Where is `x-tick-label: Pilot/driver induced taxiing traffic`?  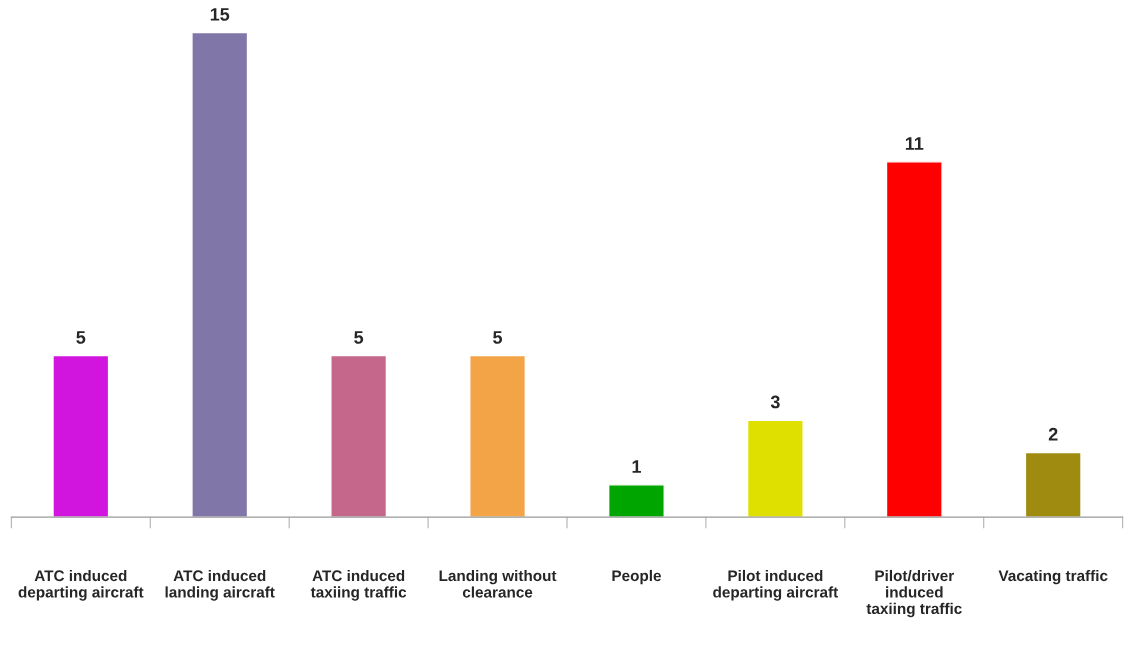 x-tick-label: Pilot/driver induced taxiing traffic is located at coordinates (914, 593).